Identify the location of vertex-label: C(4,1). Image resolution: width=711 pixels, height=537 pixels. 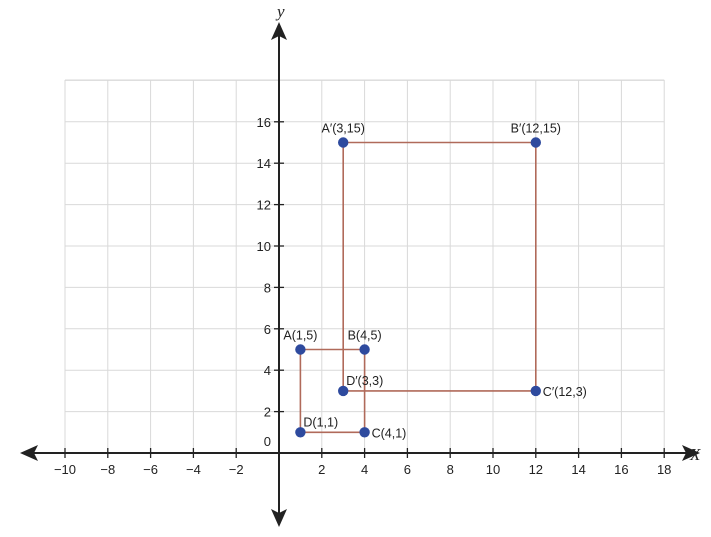
(389, 433).